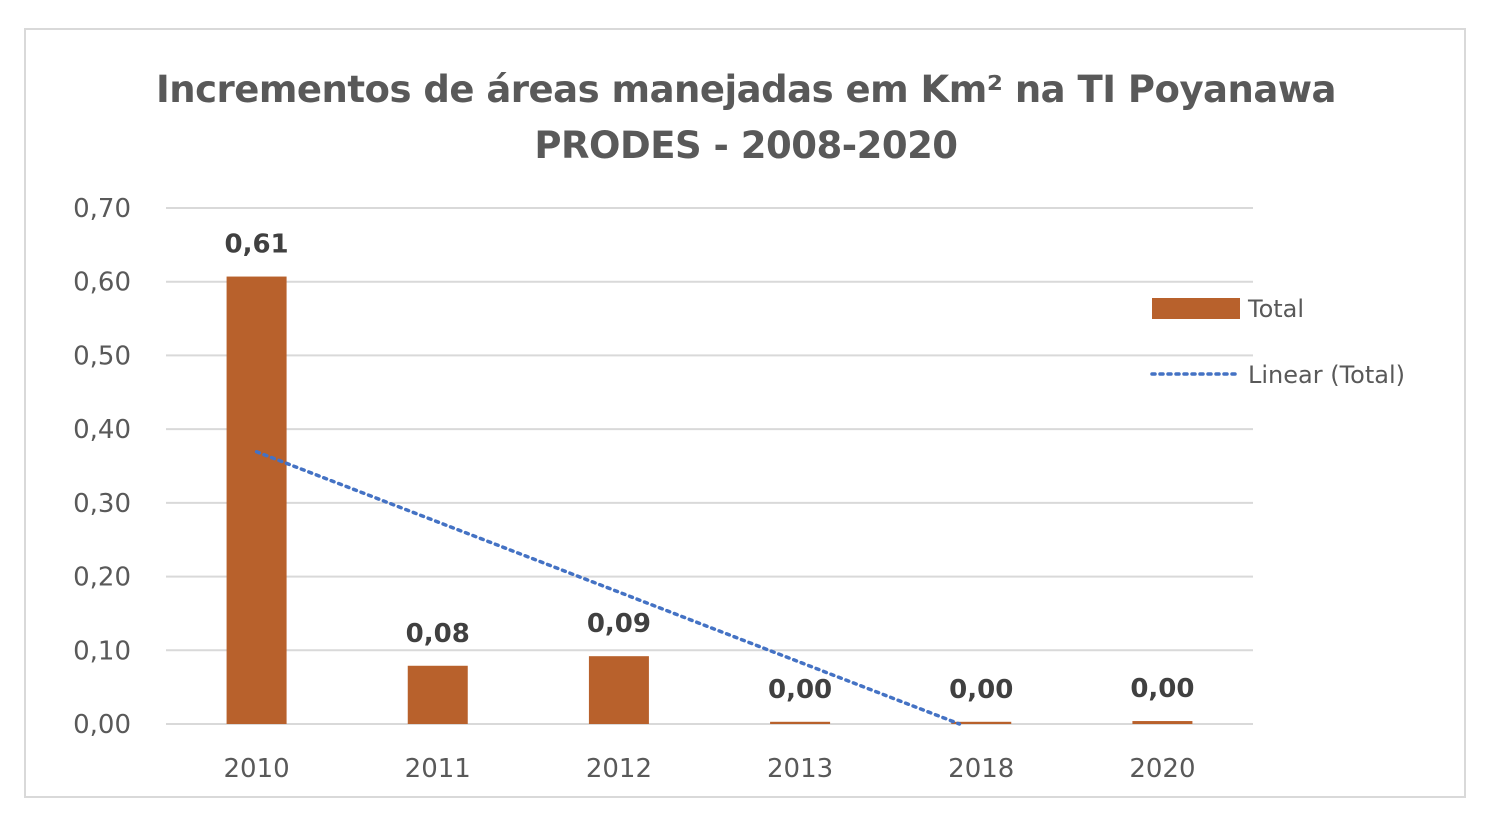  Describe the element at coordinates (1162, 769) in the screenshot. I see `x-tick-label: 2020` at that location.